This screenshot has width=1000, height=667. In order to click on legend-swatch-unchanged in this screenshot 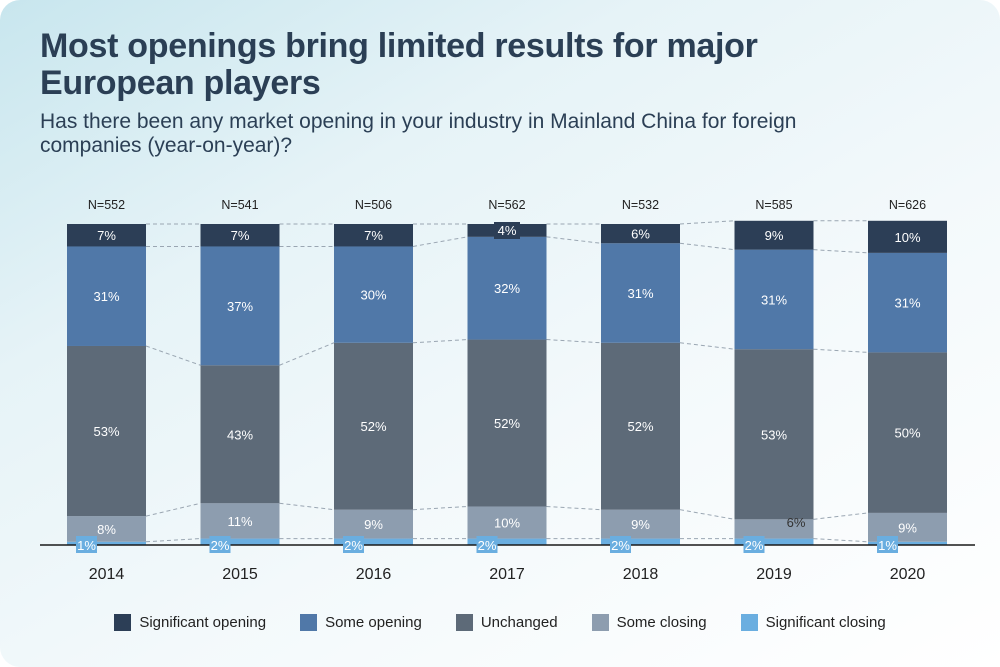, I will do `click(464, 622)`.